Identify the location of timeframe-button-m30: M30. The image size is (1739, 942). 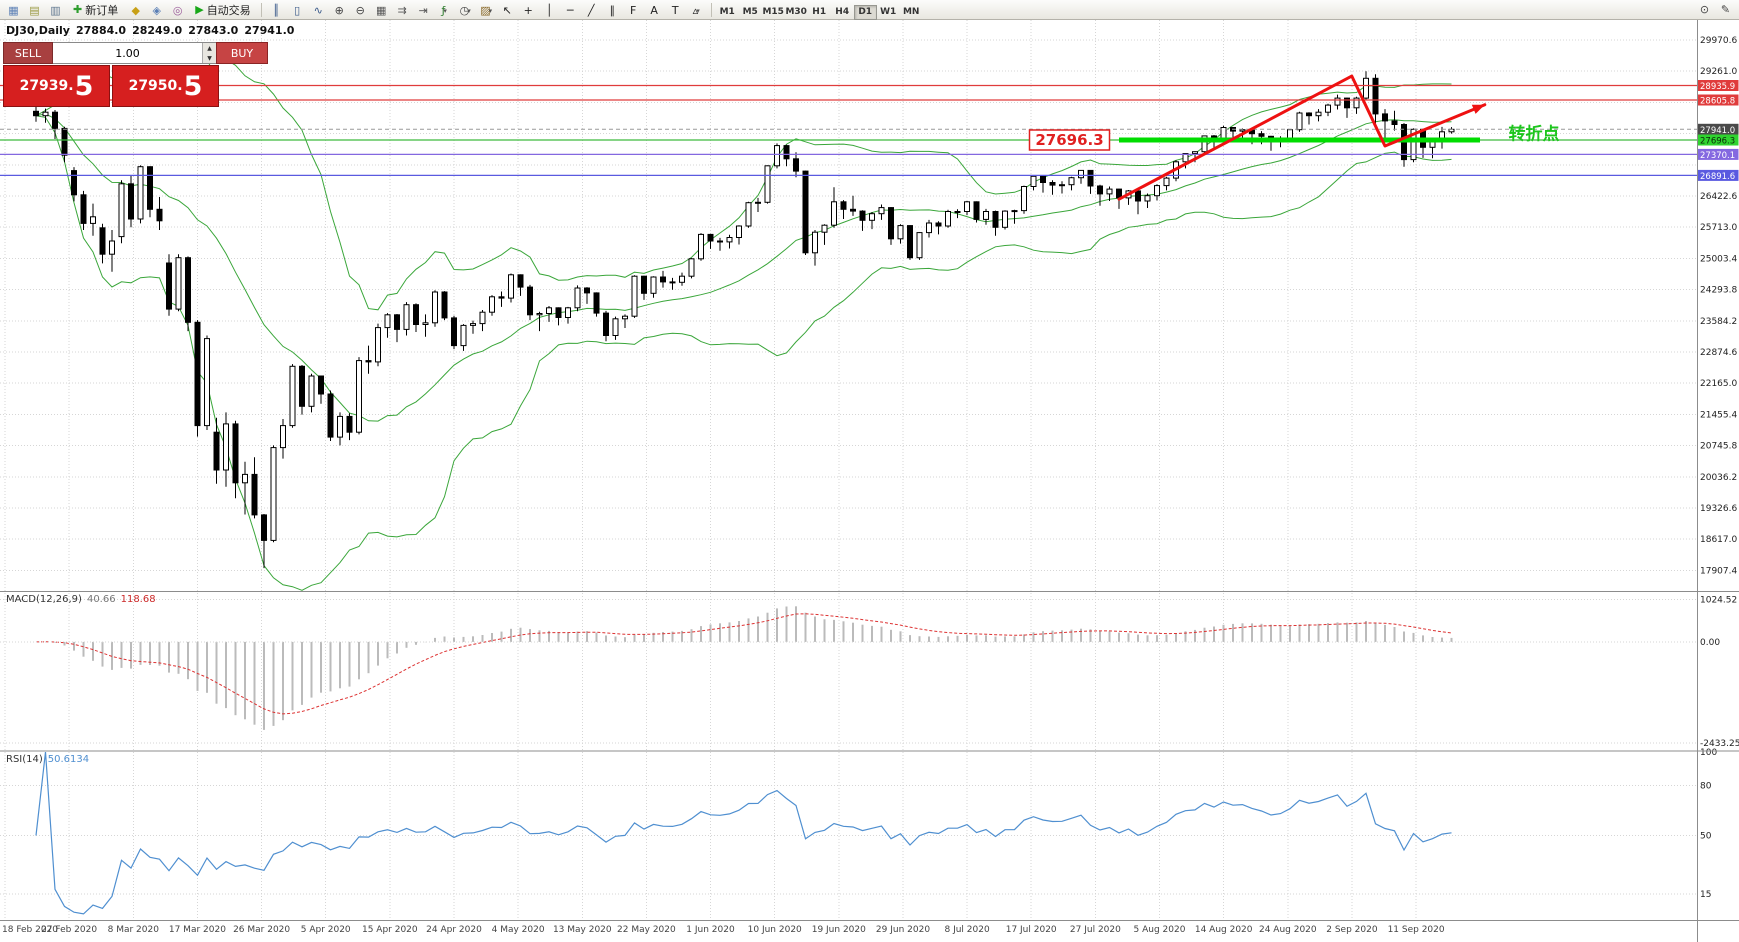
(796, 12).